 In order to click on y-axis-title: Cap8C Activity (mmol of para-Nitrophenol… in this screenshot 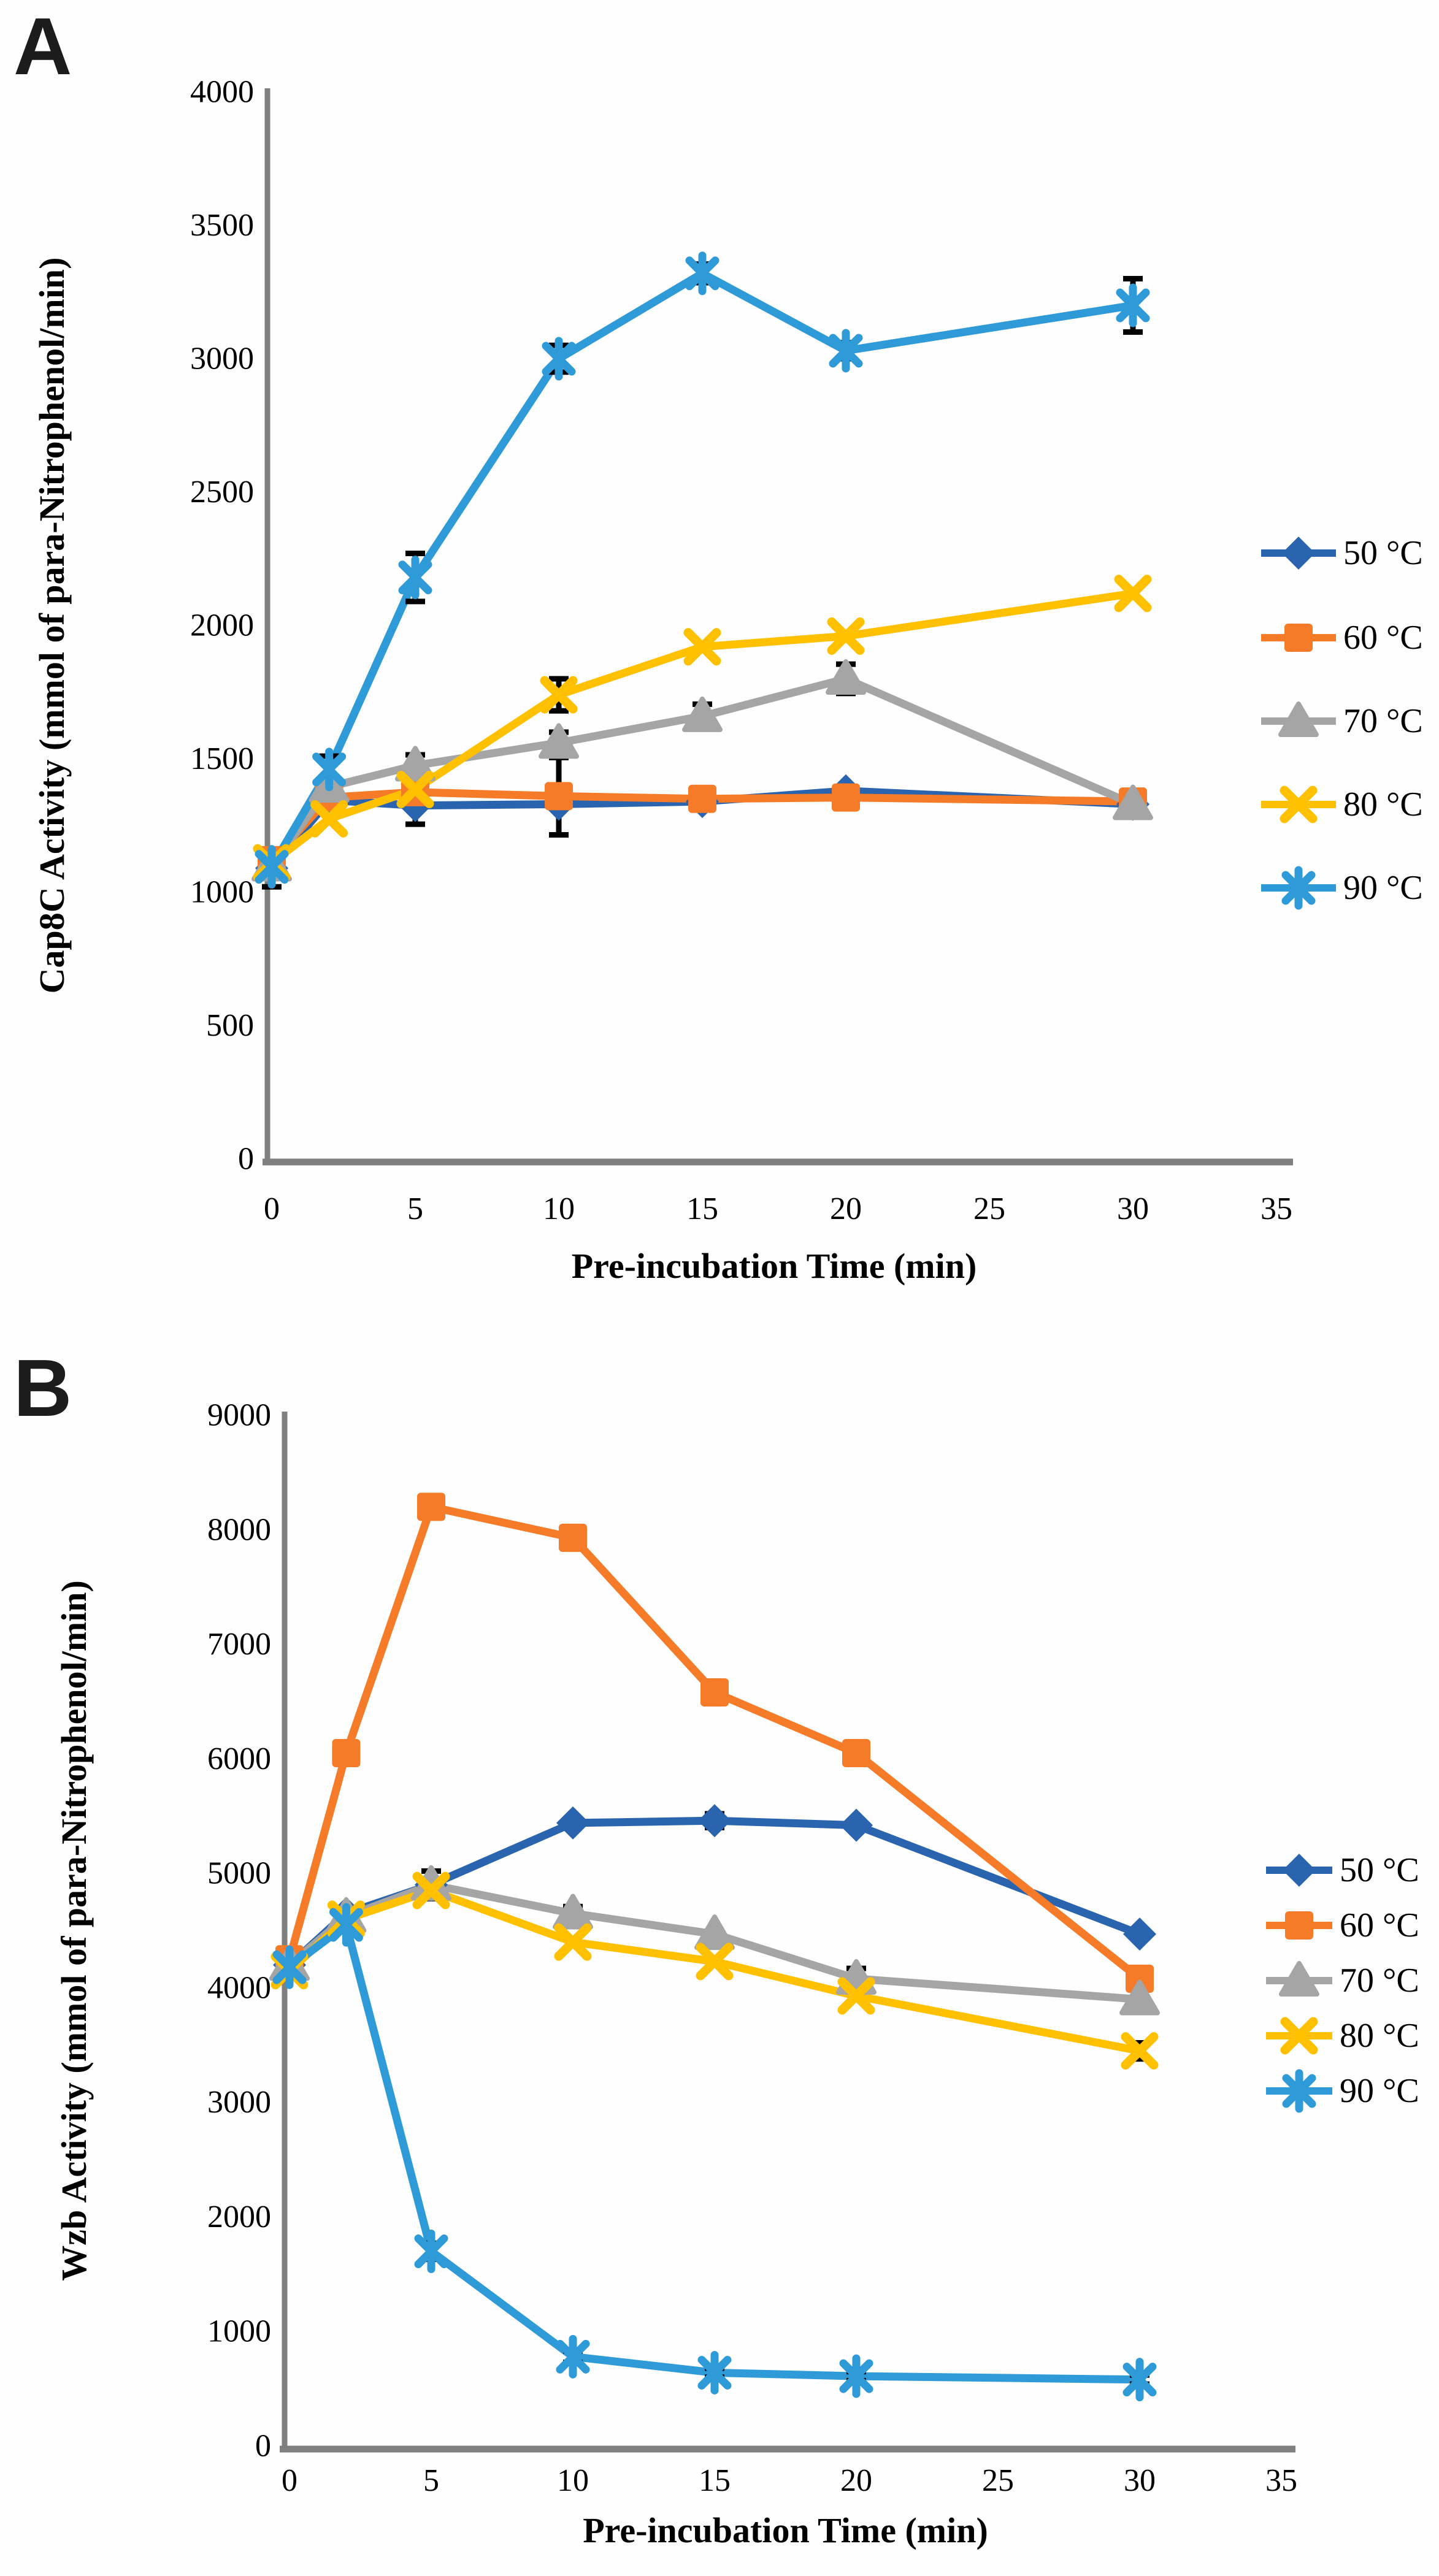, I will do `click(52, 626)`.